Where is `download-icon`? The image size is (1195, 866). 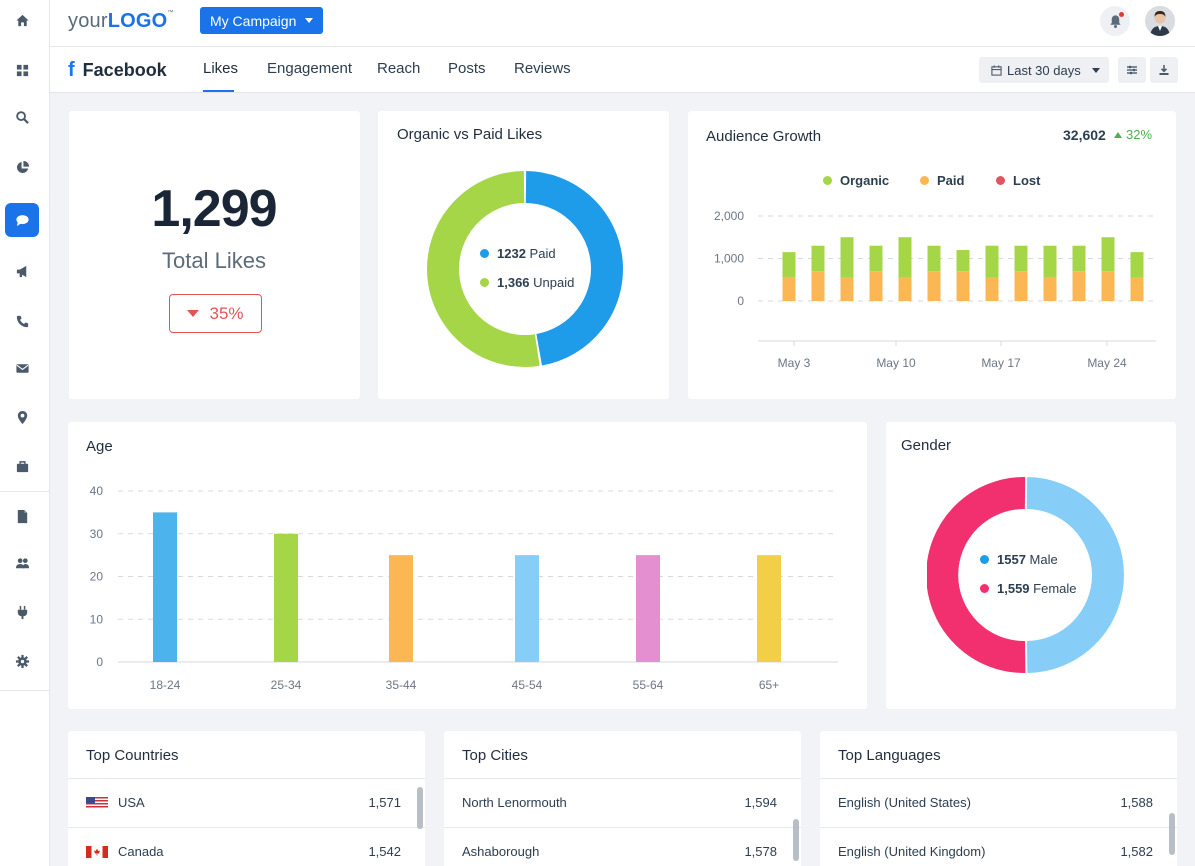 download-icon is located at coordinates (1164, 70).